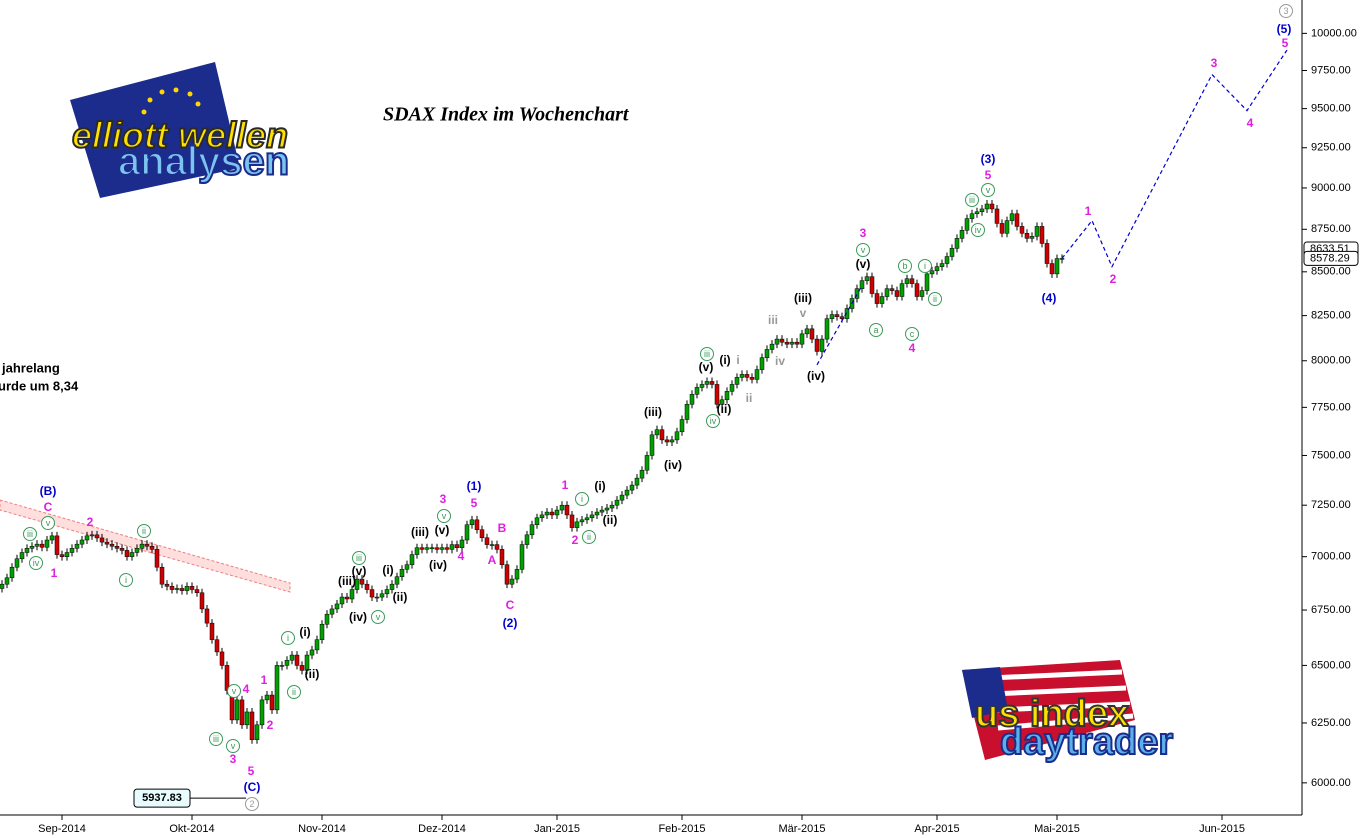 This screenshot has height=838, width=1361. Describe the element at coordinates (1331, 316) in the screenshot. I see `y-tick-label: 8250.00` at that location.